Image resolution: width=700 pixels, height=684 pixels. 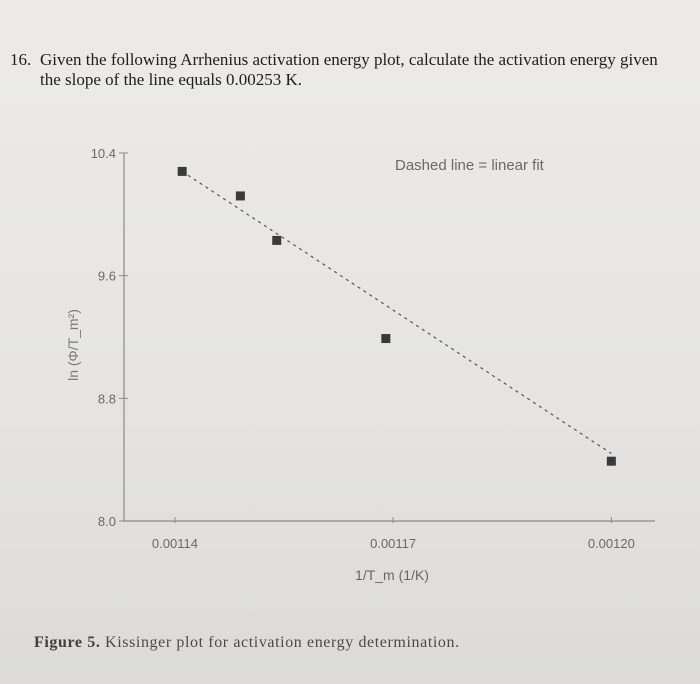 What do you see at coordinates (393, 543) in the screenshot?
I see `x-tick-label: 0.00117` at bounding box center [393, 543].